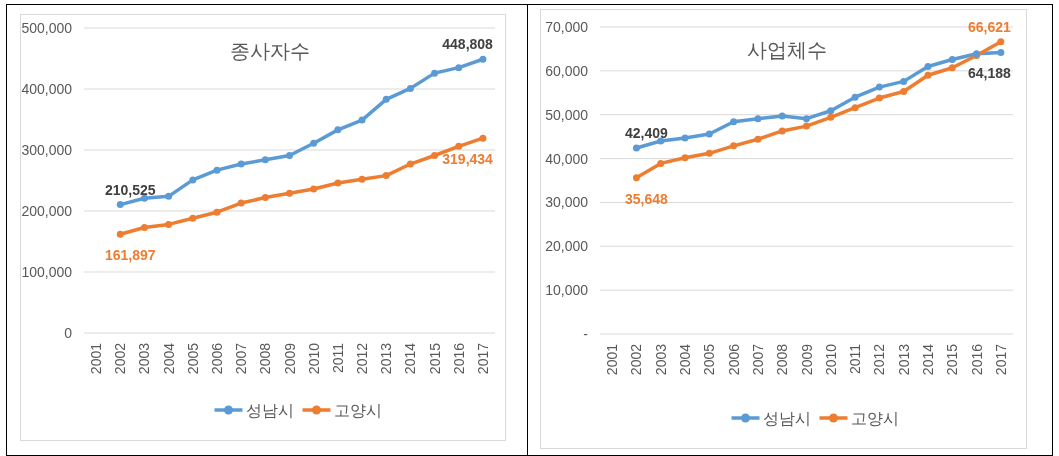  Describe the element at coordinates (468, 44) in the screenshot. I see `data-label: 448,808` at that location.